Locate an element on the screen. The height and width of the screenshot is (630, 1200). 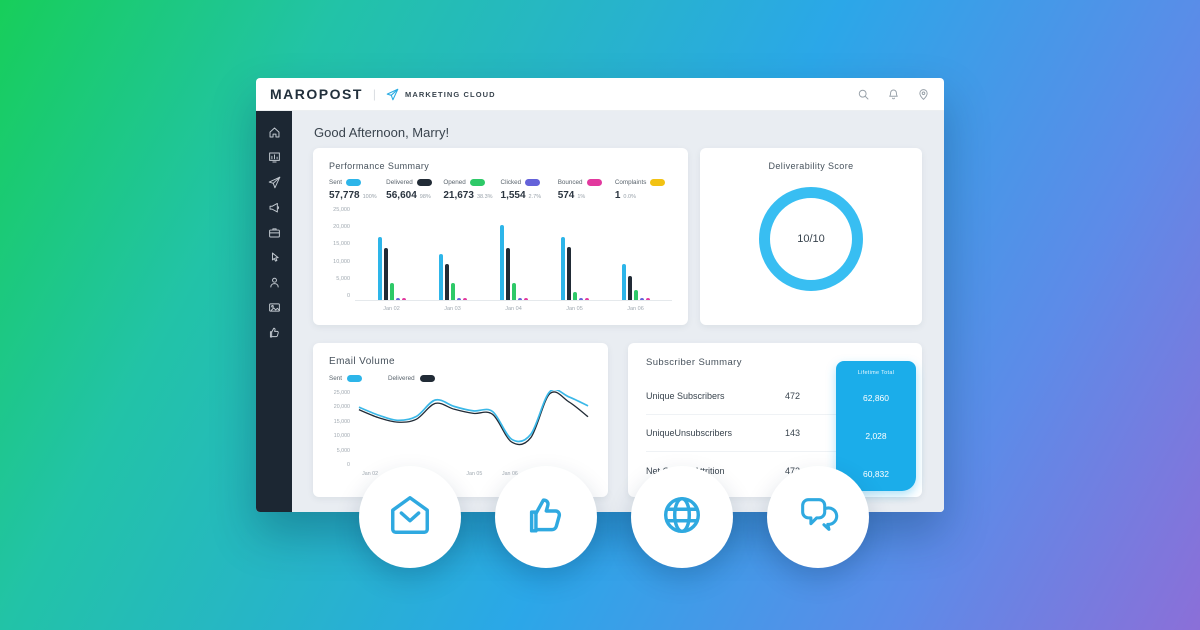
lifetime-total-panel: Lifetime Total 62,860 2,028 60,832 is located at coordinates (876, 426).